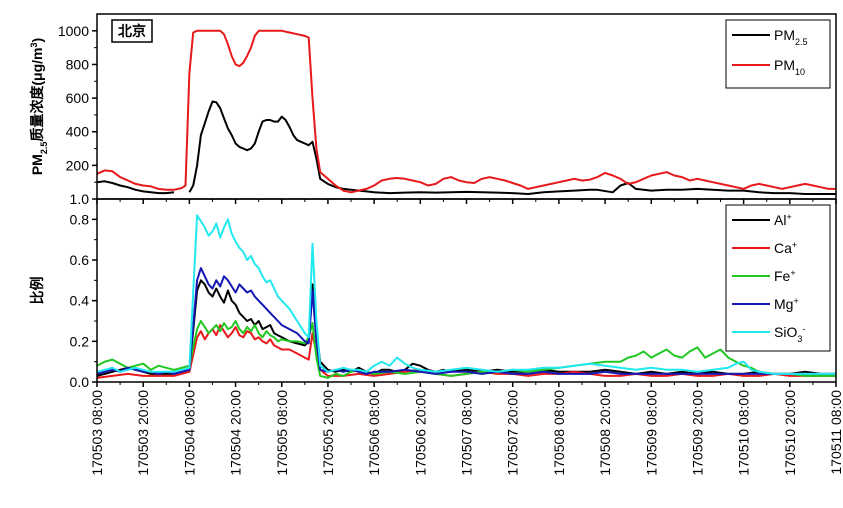 Image resolution: width=843 pixels, height=508 pixels. Describe the element at coordinates (420, 433) in the screenshot. I see `x-tick-label-7: 170506 20:00` at that location.